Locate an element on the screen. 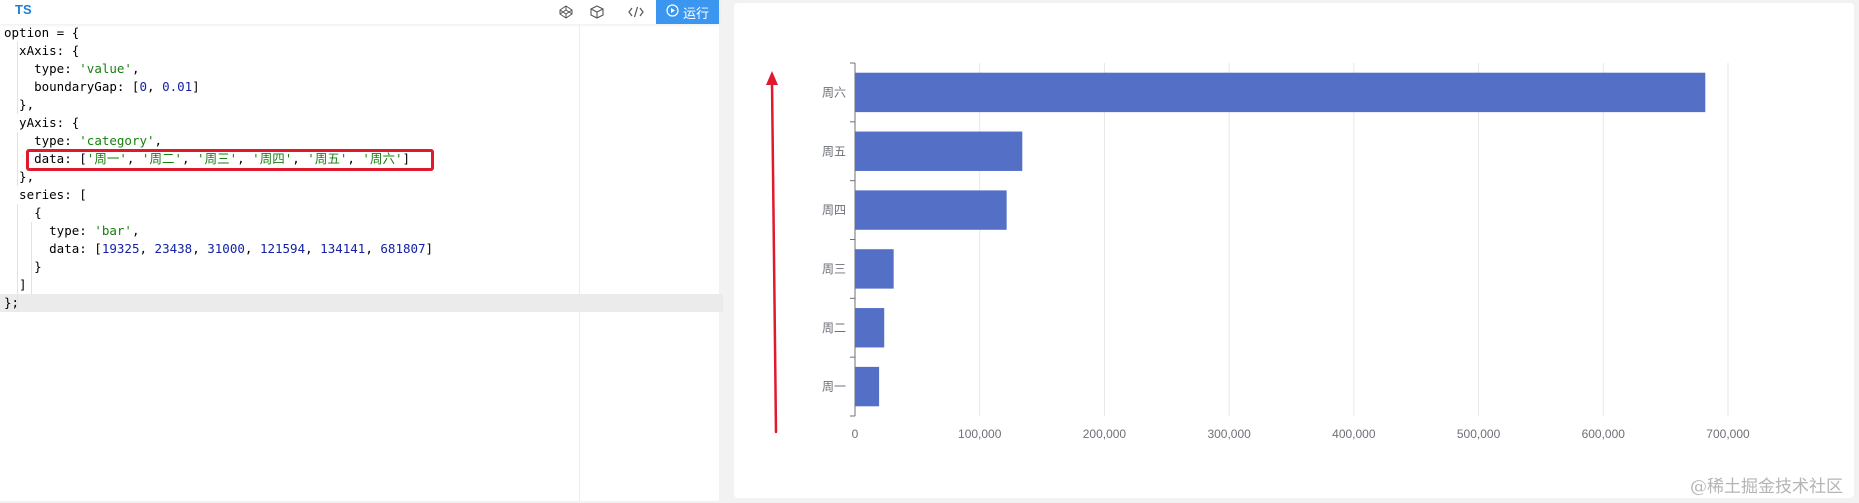 This screenshot has height=503, width=1859. code-embed-icon is located at coordinates (636, 12).